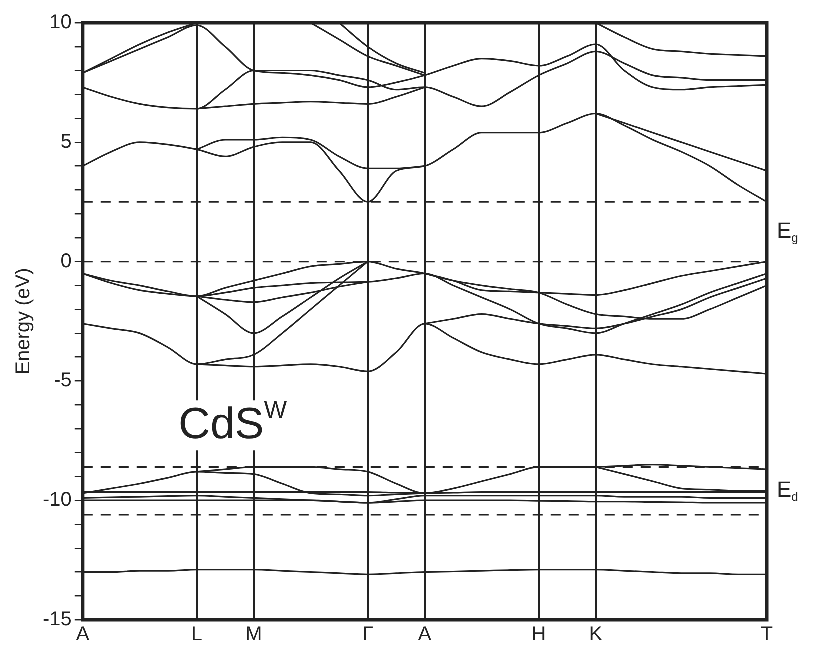 This screenshot has width=825, height=658. What do you see at coordinates (57, 500) in the screenshot?
I see `y-tick-label: -10` at bounding box center [57, 500].